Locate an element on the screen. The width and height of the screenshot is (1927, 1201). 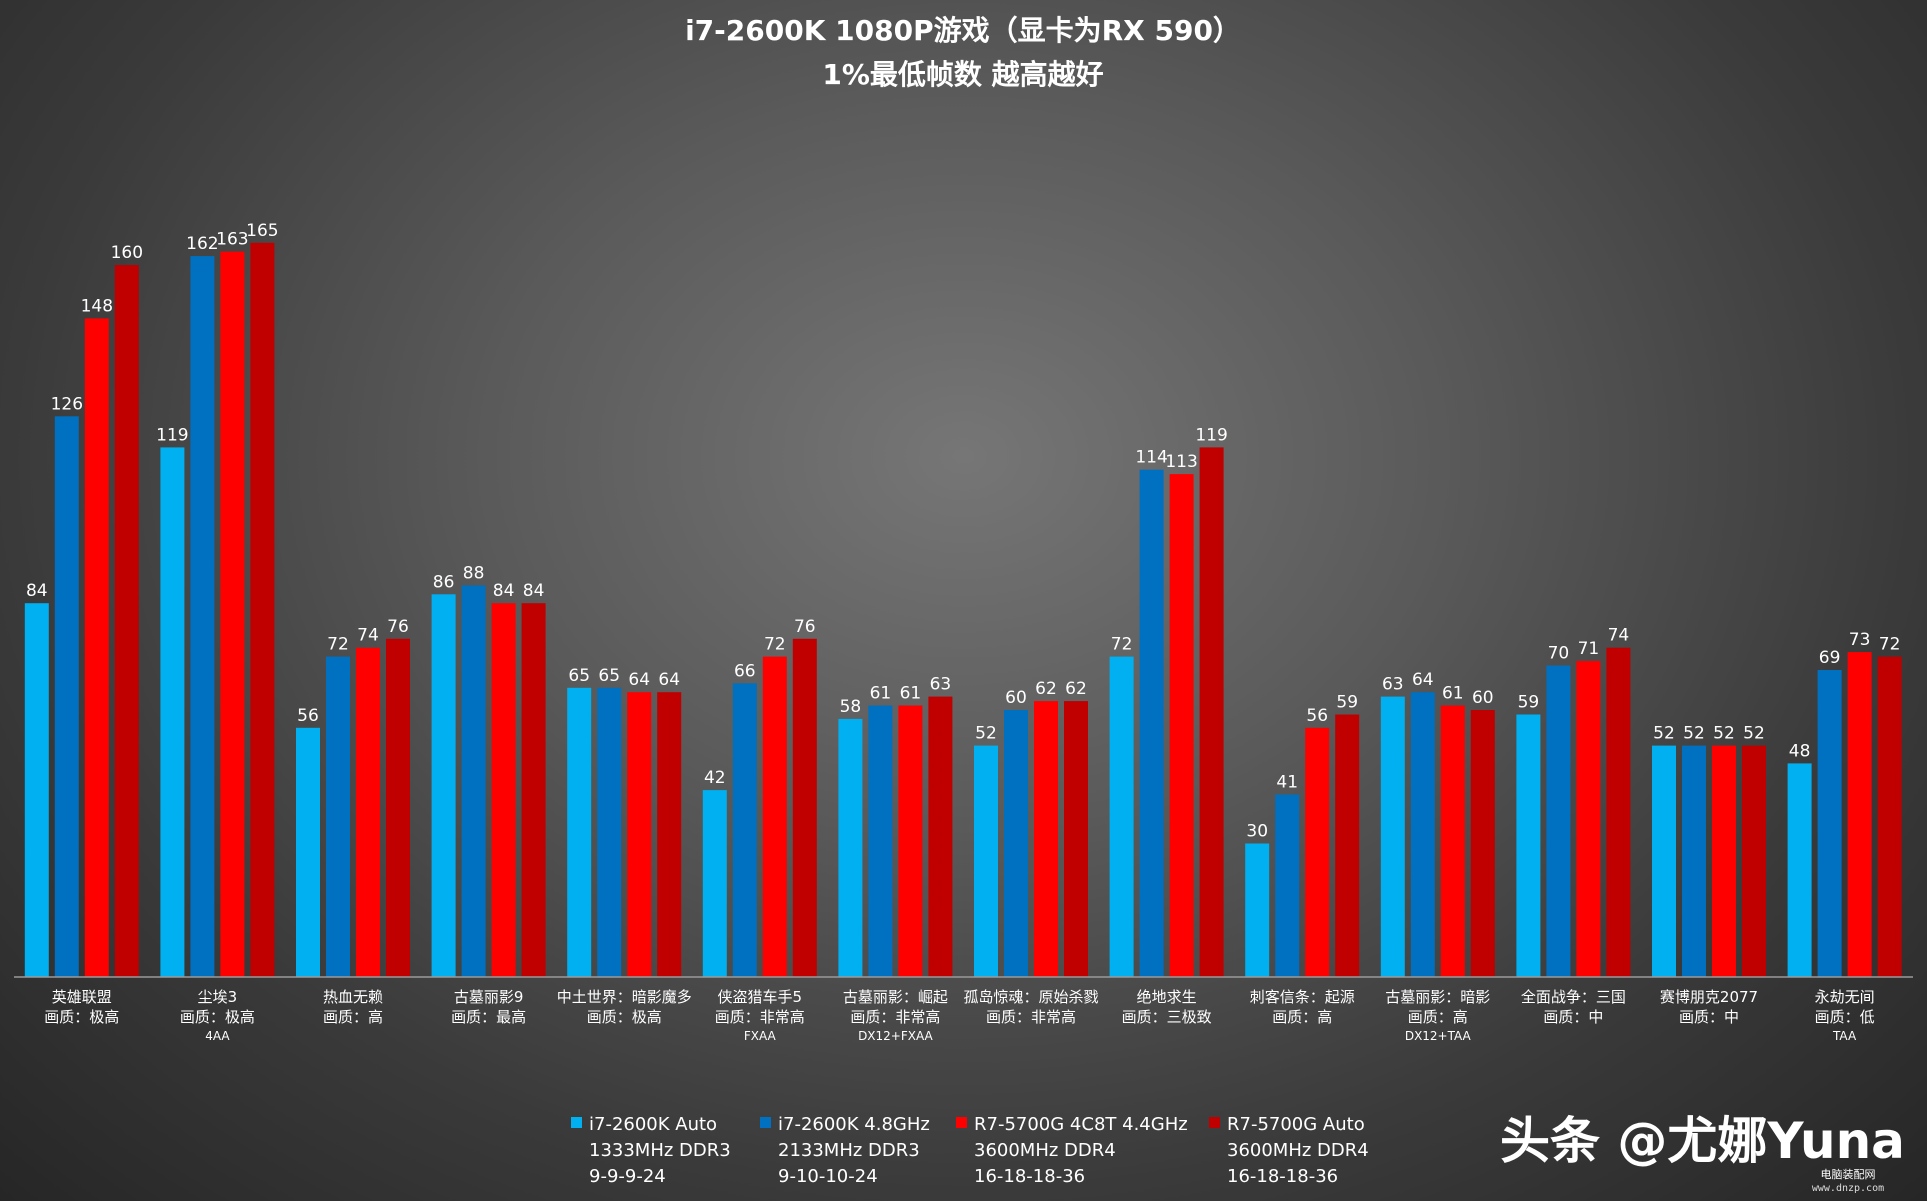
value-label-s1-c9: 72 is located at coordinates (1122, 645).